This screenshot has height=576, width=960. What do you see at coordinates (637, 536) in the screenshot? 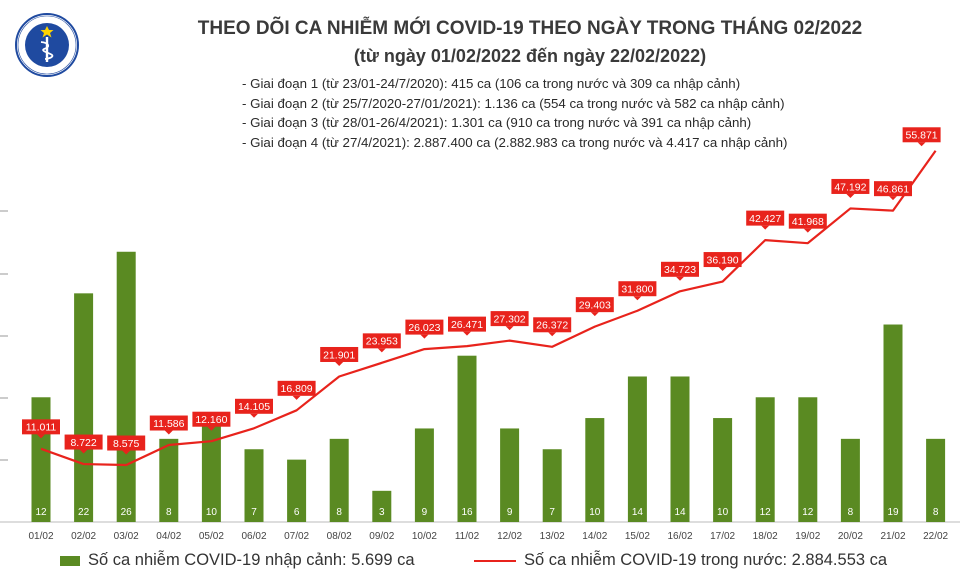
I see `x-tick-label-15/02: 15/02` at bounding box center [637, 536].